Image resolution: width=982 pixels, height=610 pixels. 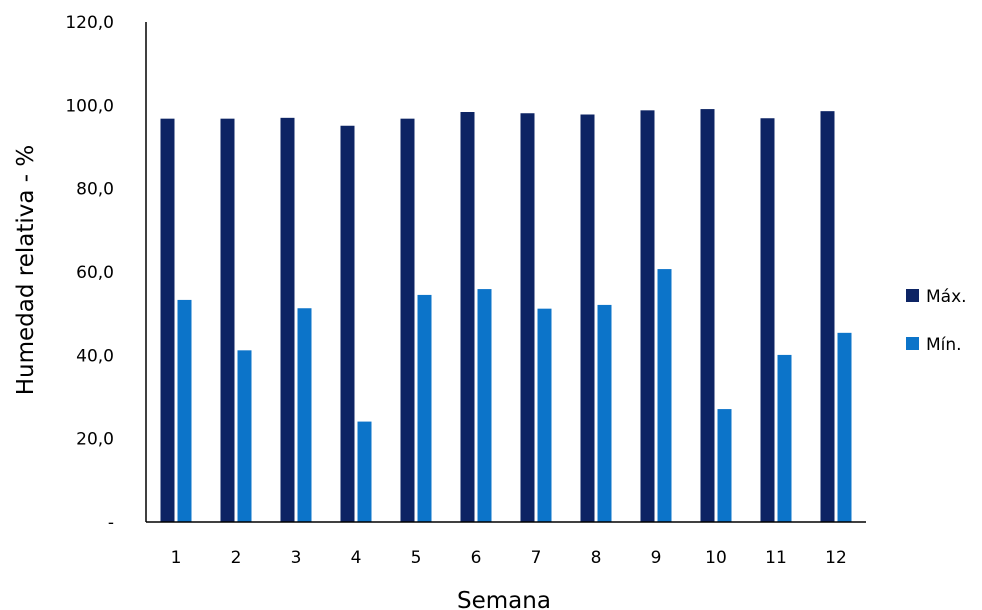 What do you see at coordinates (776, 558) in the screenshot?
I see `x-tick-label: 11` at bounding box center [776, 558].